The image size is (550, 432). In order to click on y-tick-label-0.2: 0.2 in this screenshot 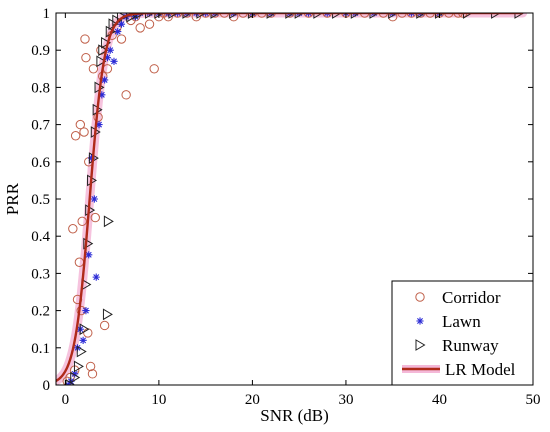, I will do `click(40, 312)`.